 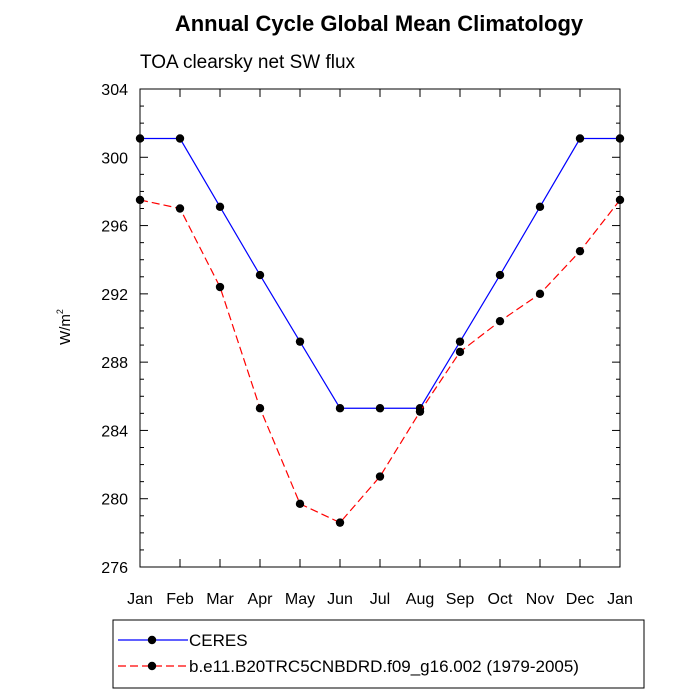 I want to click on y-tick-label: 300, so click(x=114, y=158).